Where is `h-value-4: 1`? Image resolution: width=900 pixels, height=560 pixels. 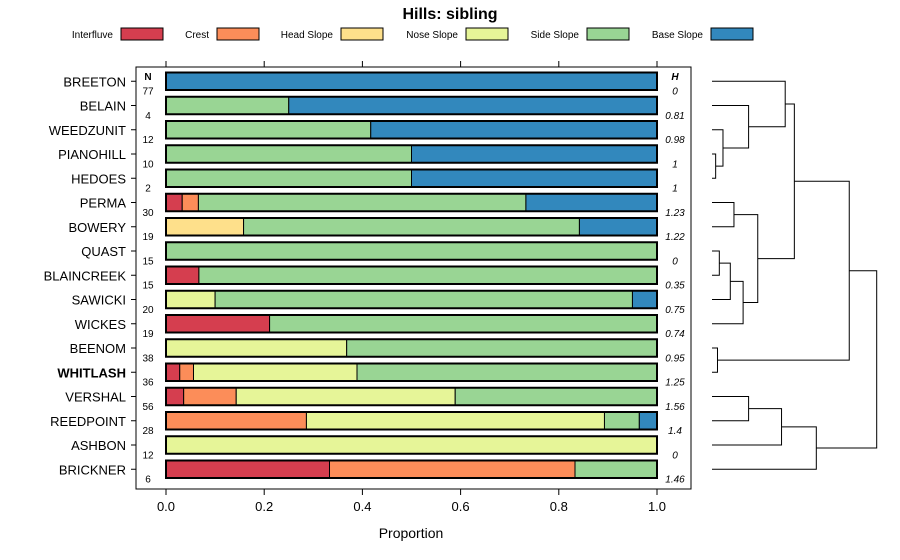
h-value-4: 1 is located at coordinates (675, 189).